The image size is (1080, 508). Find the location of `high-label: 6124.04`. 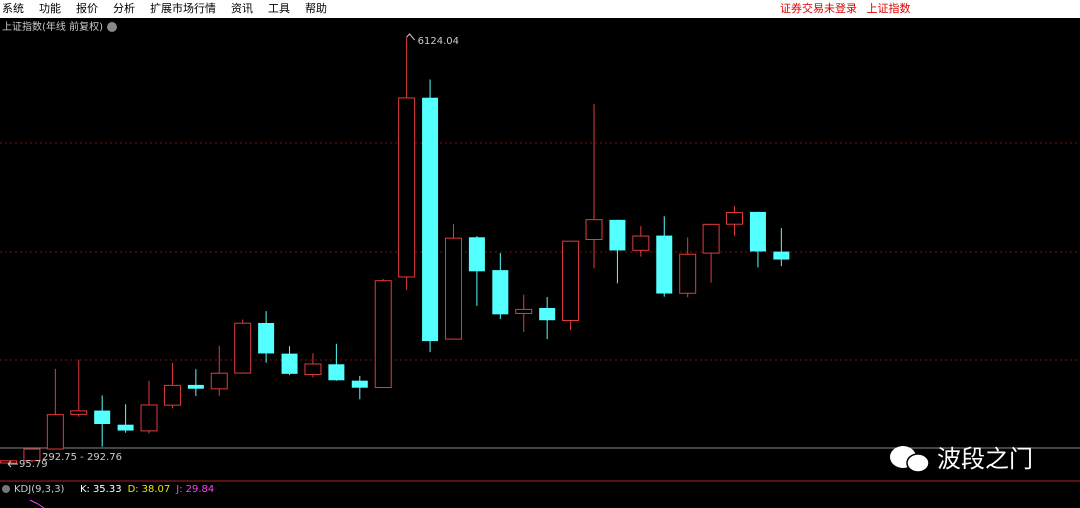

high-label: 6124.04 is located at coordinates (438, 41).